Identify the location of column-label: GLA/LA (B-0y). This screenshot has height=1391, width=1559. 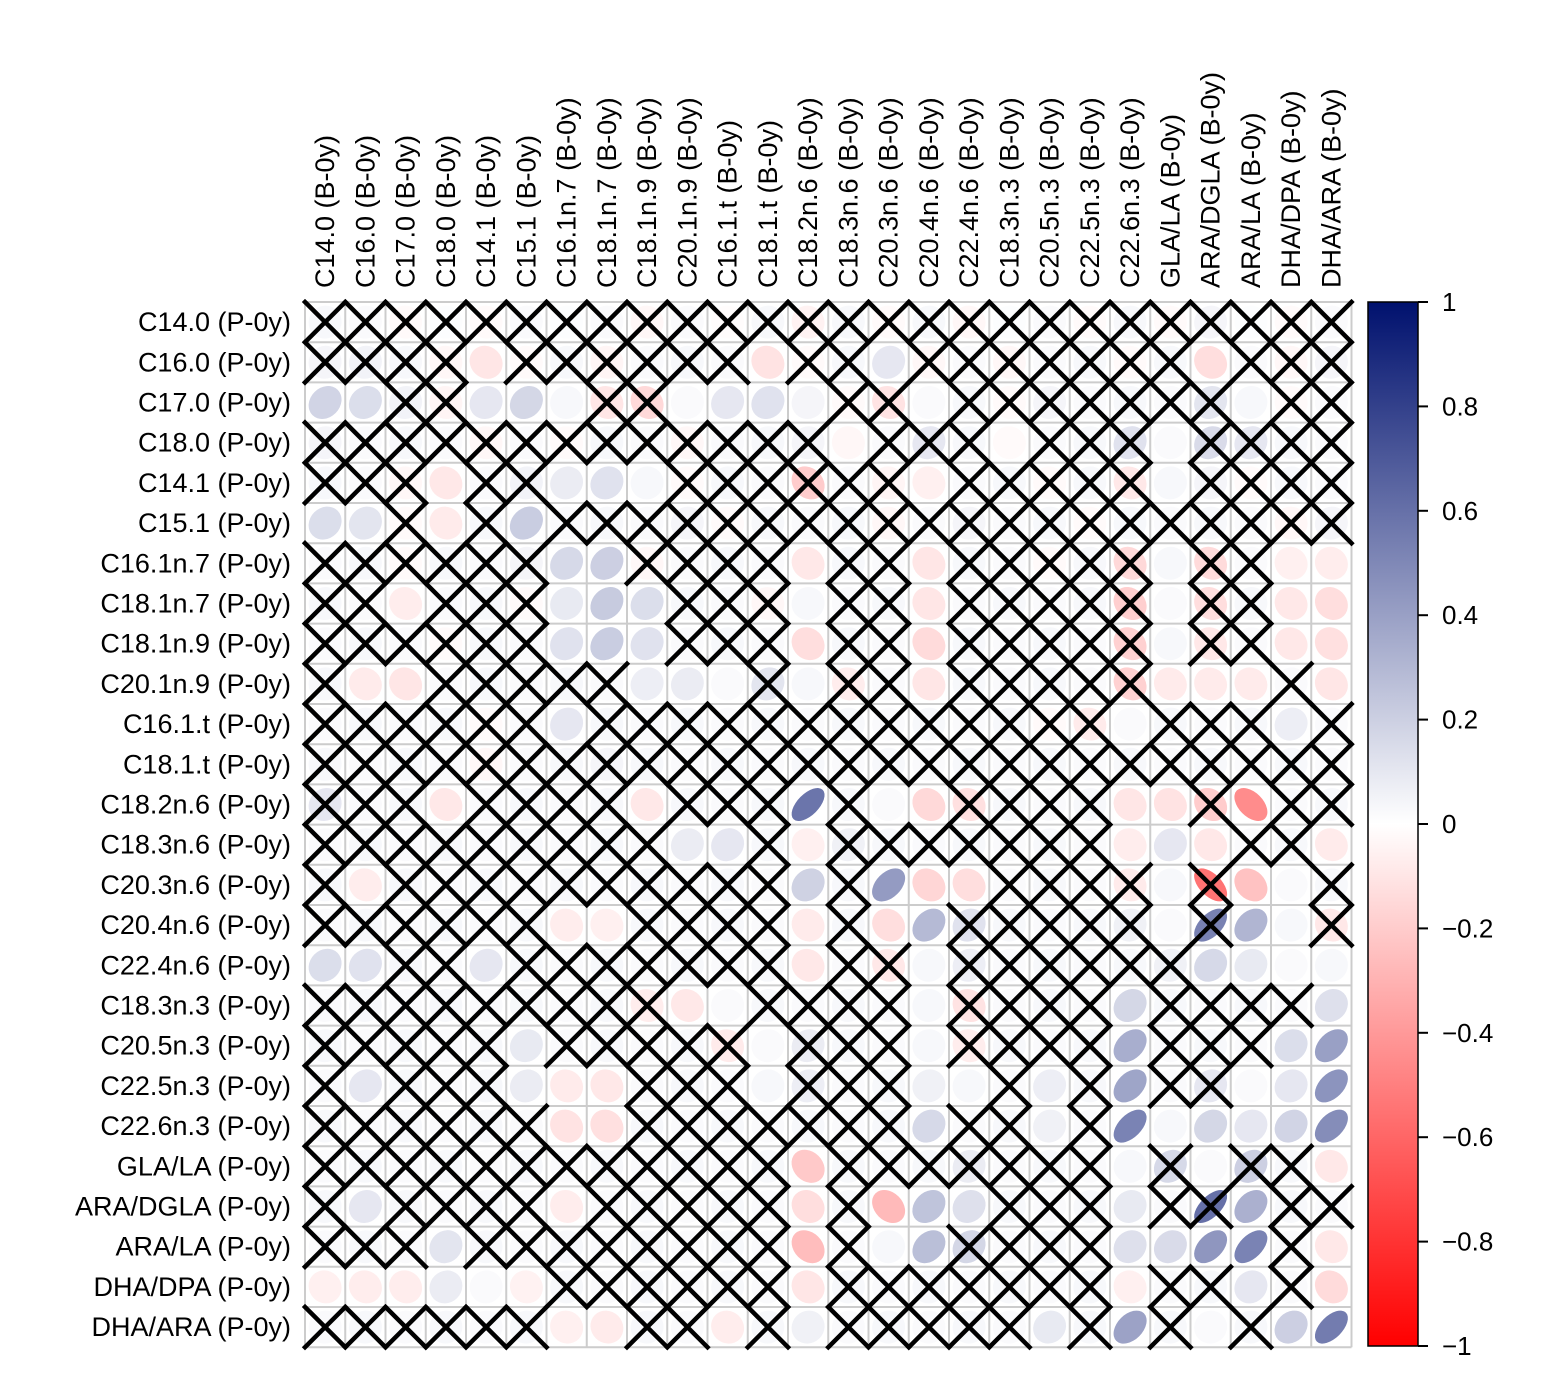
(1170, 201).